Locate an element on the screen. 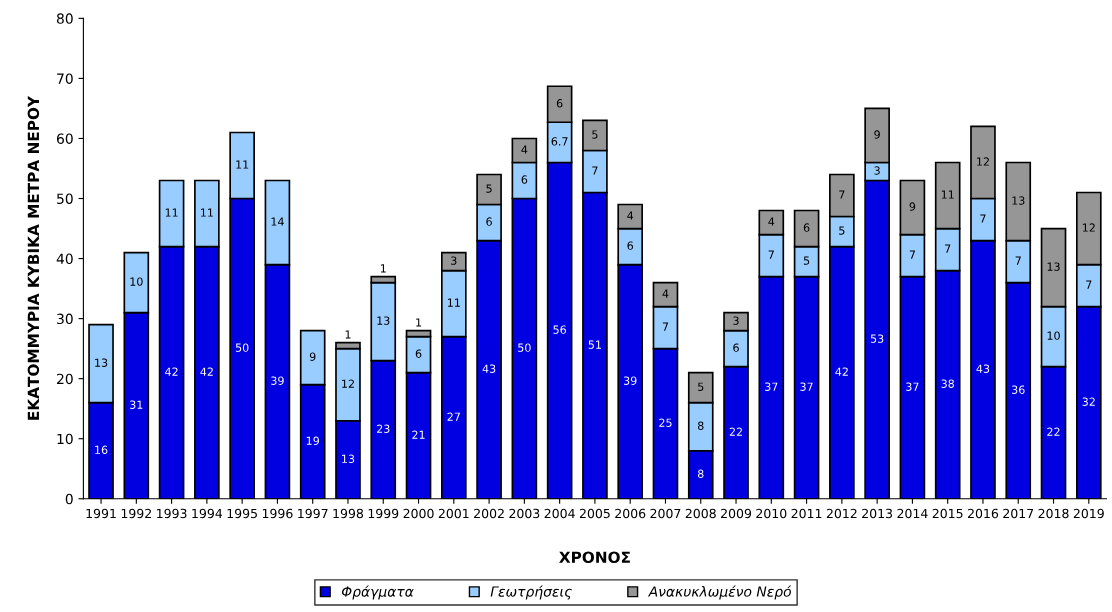  x-tick-label: 2014 is located at coordinates (912, 513).